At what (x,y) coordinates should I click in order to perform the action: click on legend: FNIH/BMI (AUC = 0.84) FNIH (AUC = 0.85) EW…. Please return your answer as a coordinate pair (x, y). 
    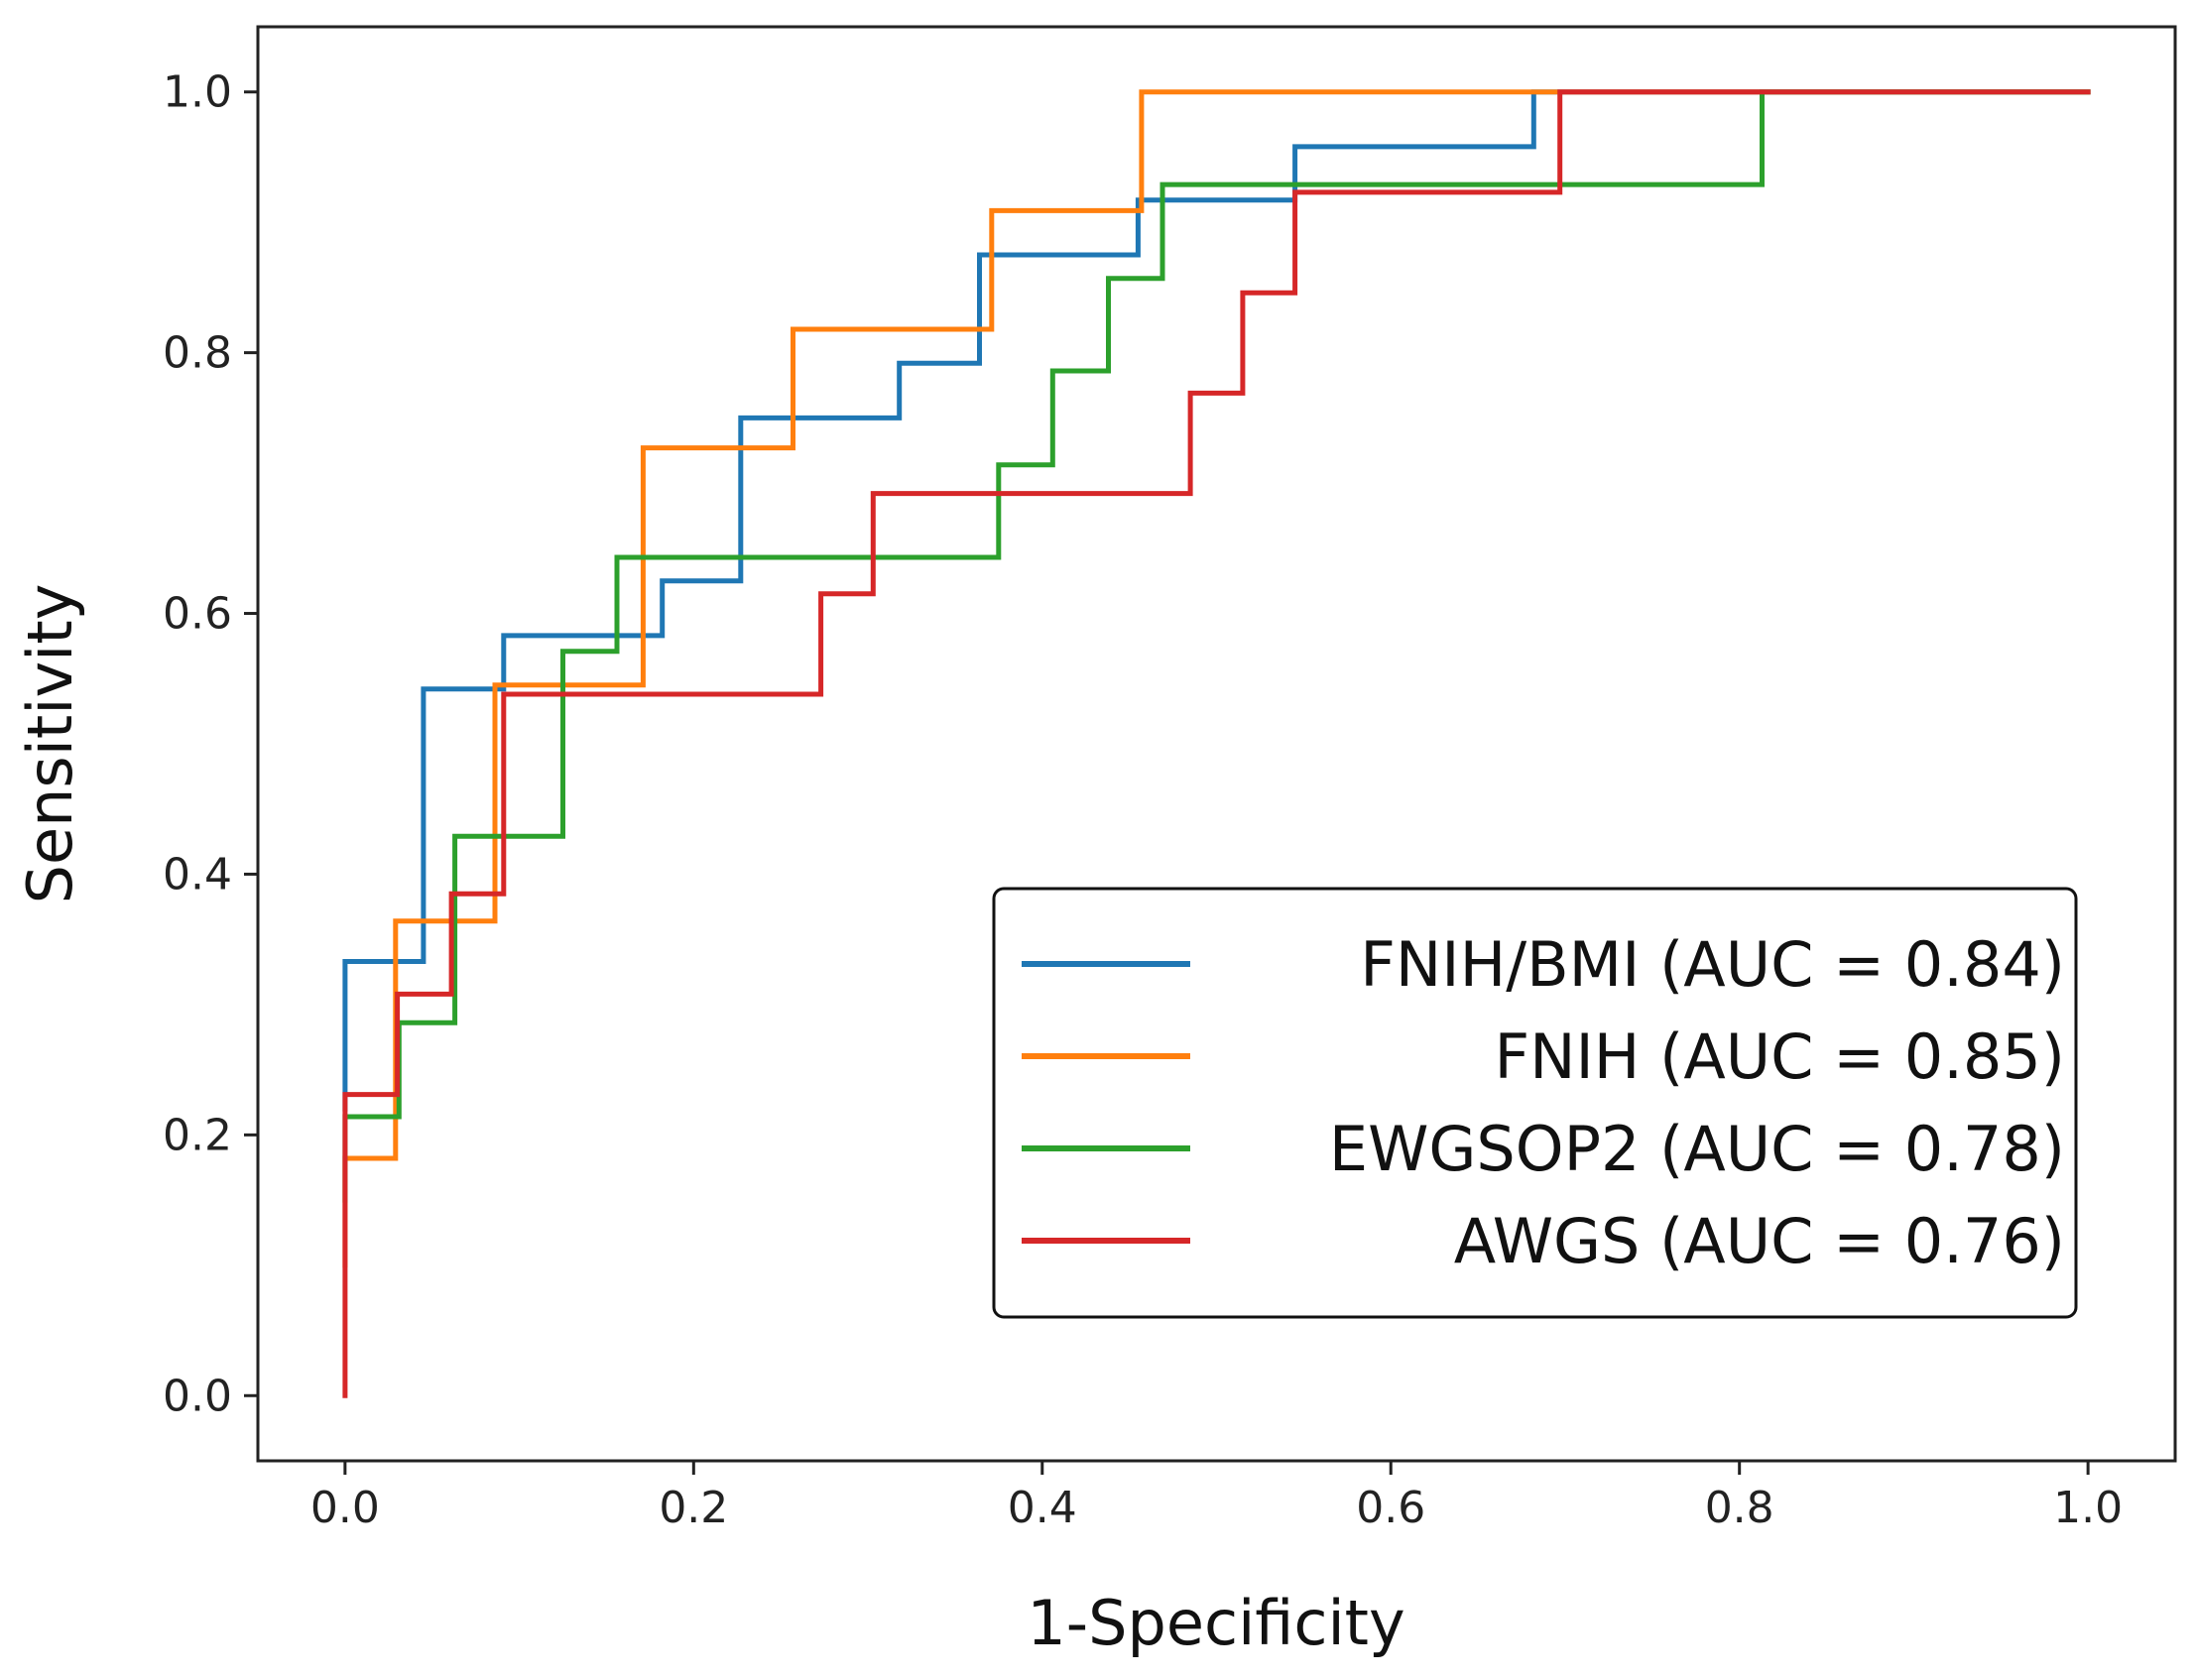
    Looking at the image, I should click on (1535, 1103).